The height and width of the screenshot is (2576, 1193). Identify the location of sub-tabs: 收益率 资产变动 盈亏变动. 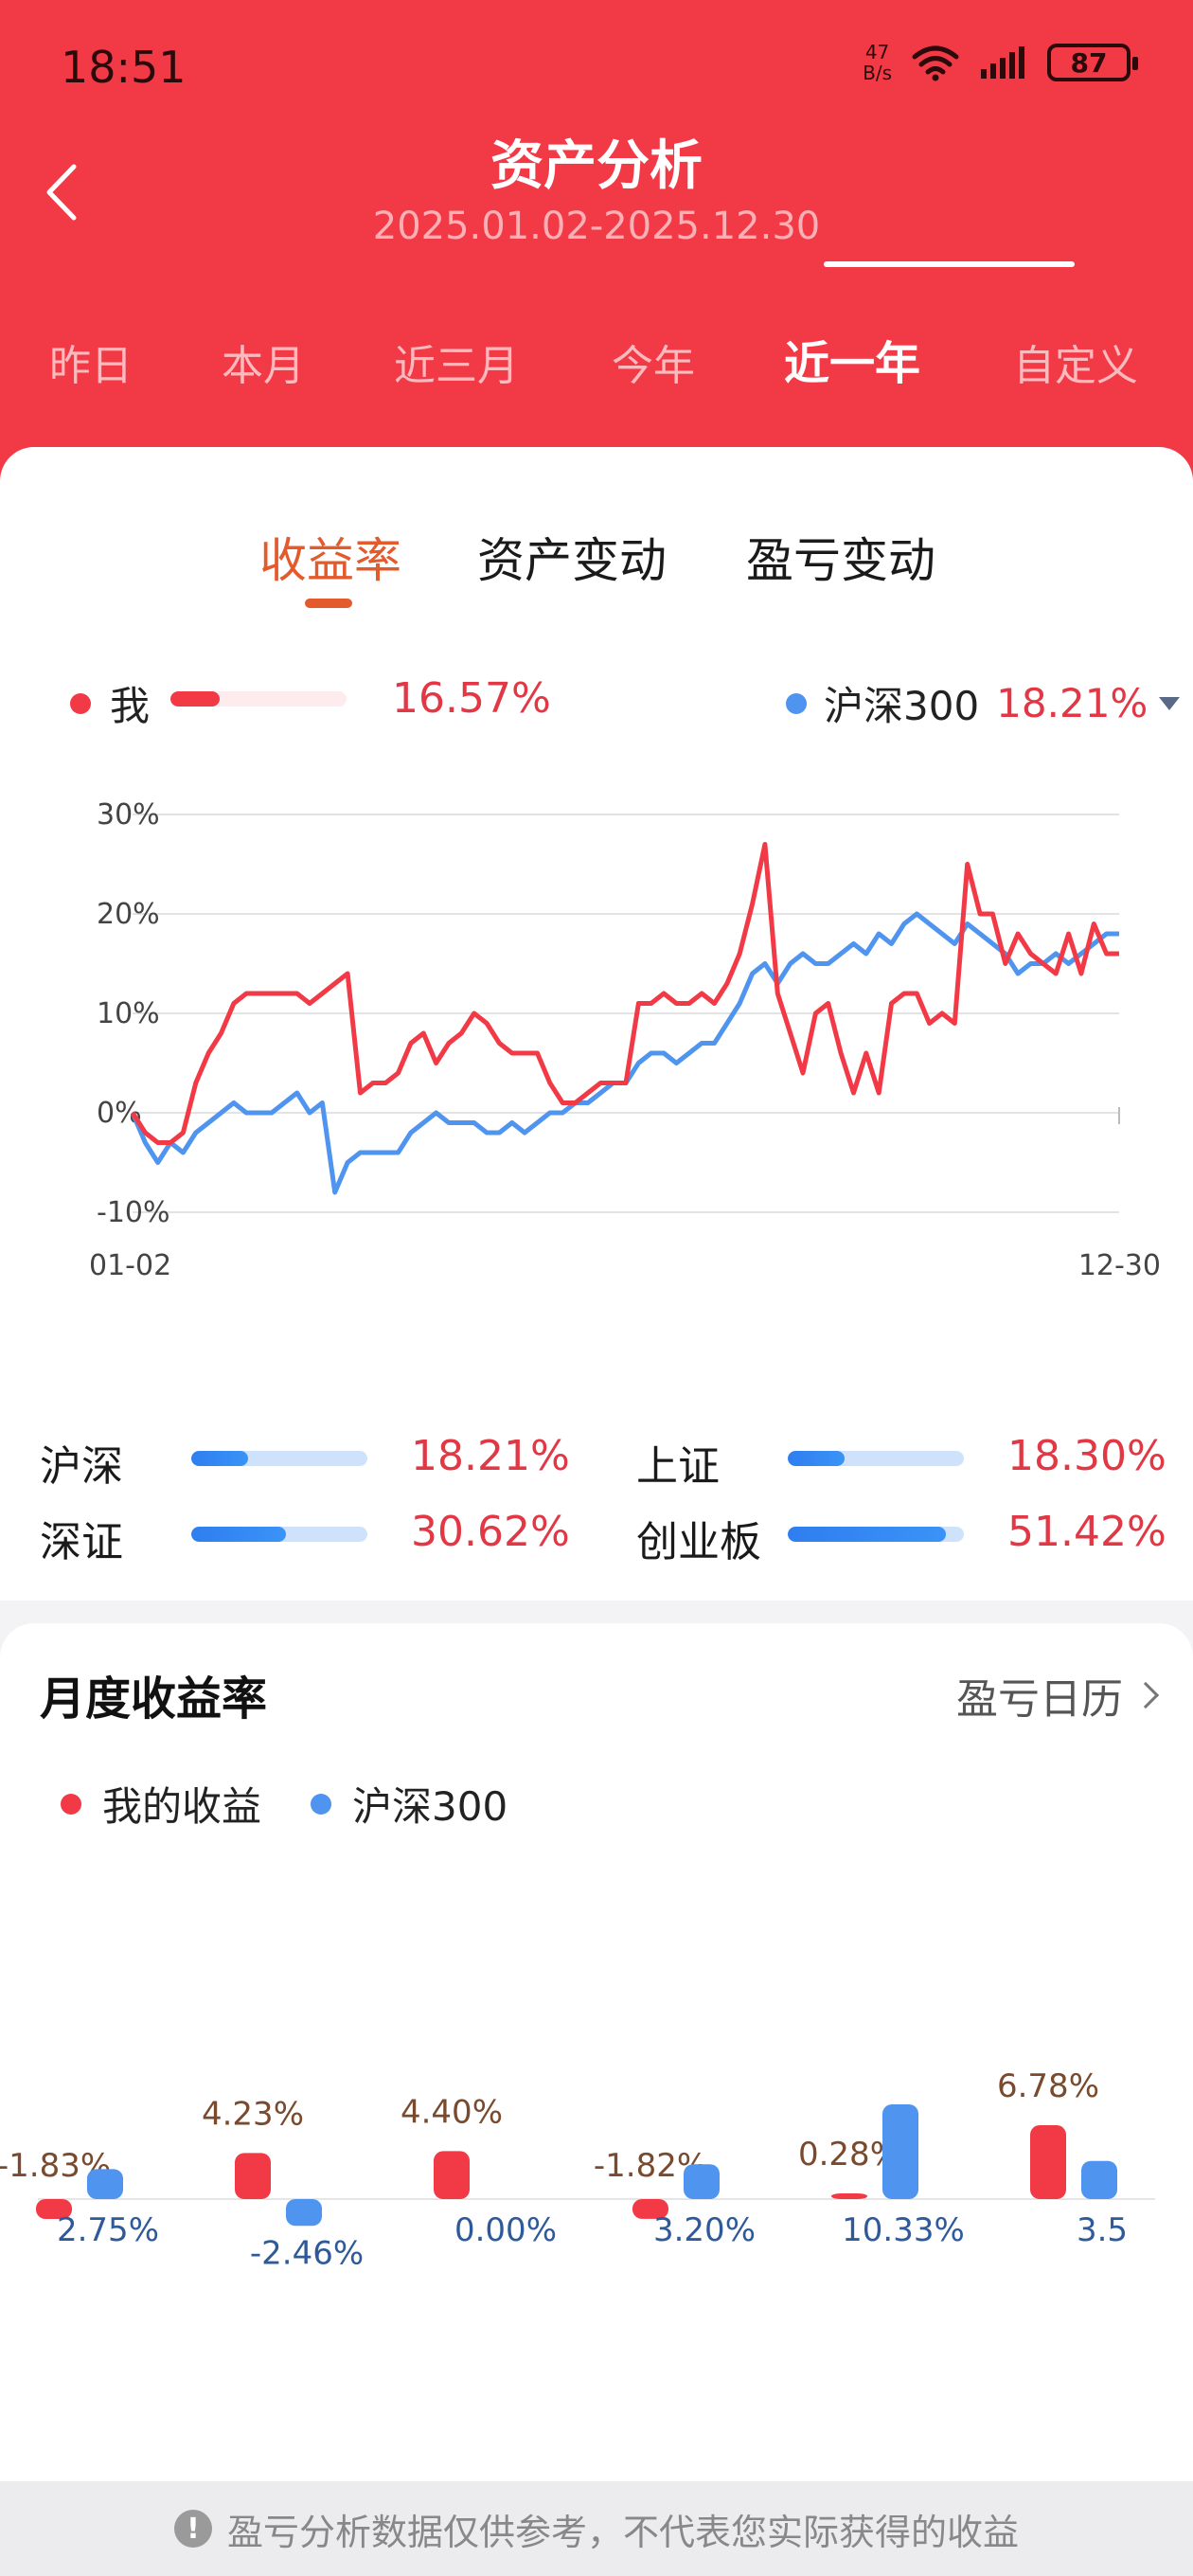
(596, 565).